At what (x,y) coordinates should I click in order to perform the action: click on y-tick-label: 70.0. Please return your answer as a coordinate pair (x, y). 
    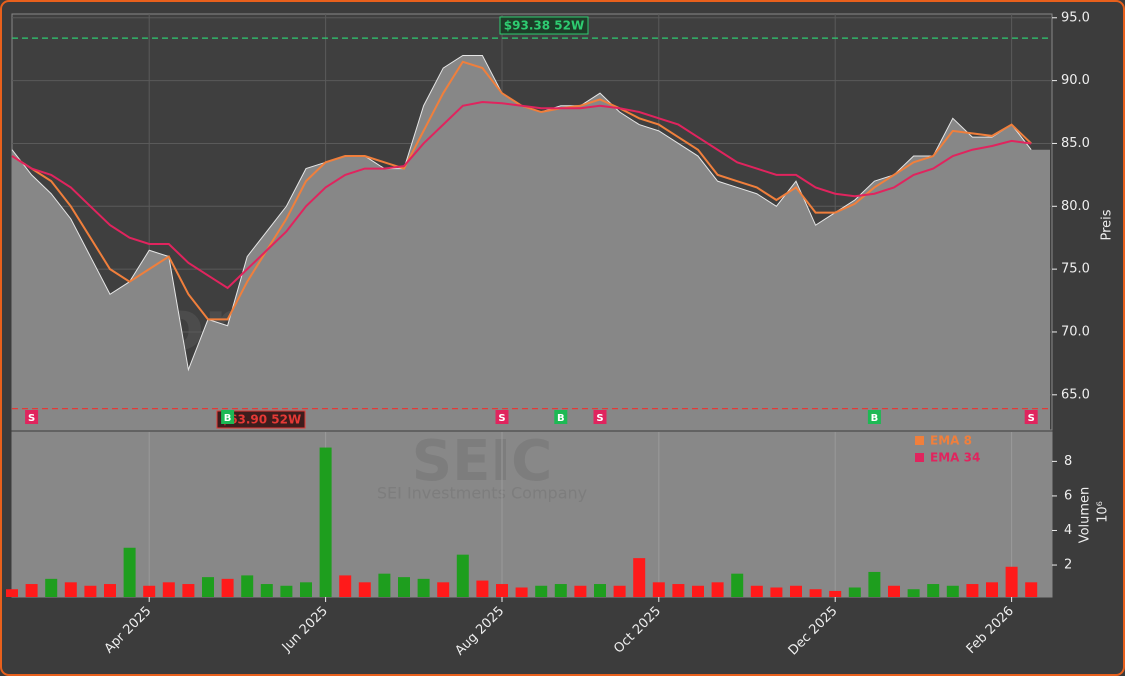
    Looking at the image, I should click on (1075, 331).